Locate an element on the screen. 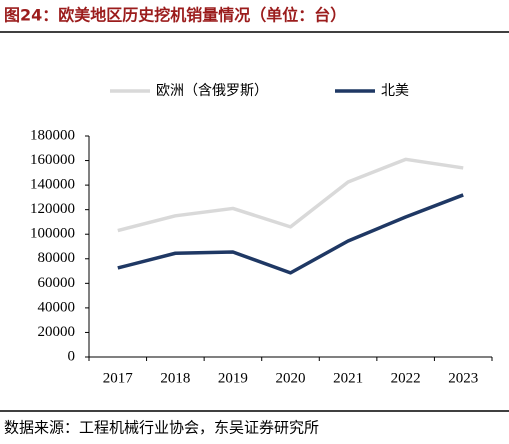 The width and height of the screenshot is (509, 444). y-tick-label: 60000 is located at coordinates (57, 283).